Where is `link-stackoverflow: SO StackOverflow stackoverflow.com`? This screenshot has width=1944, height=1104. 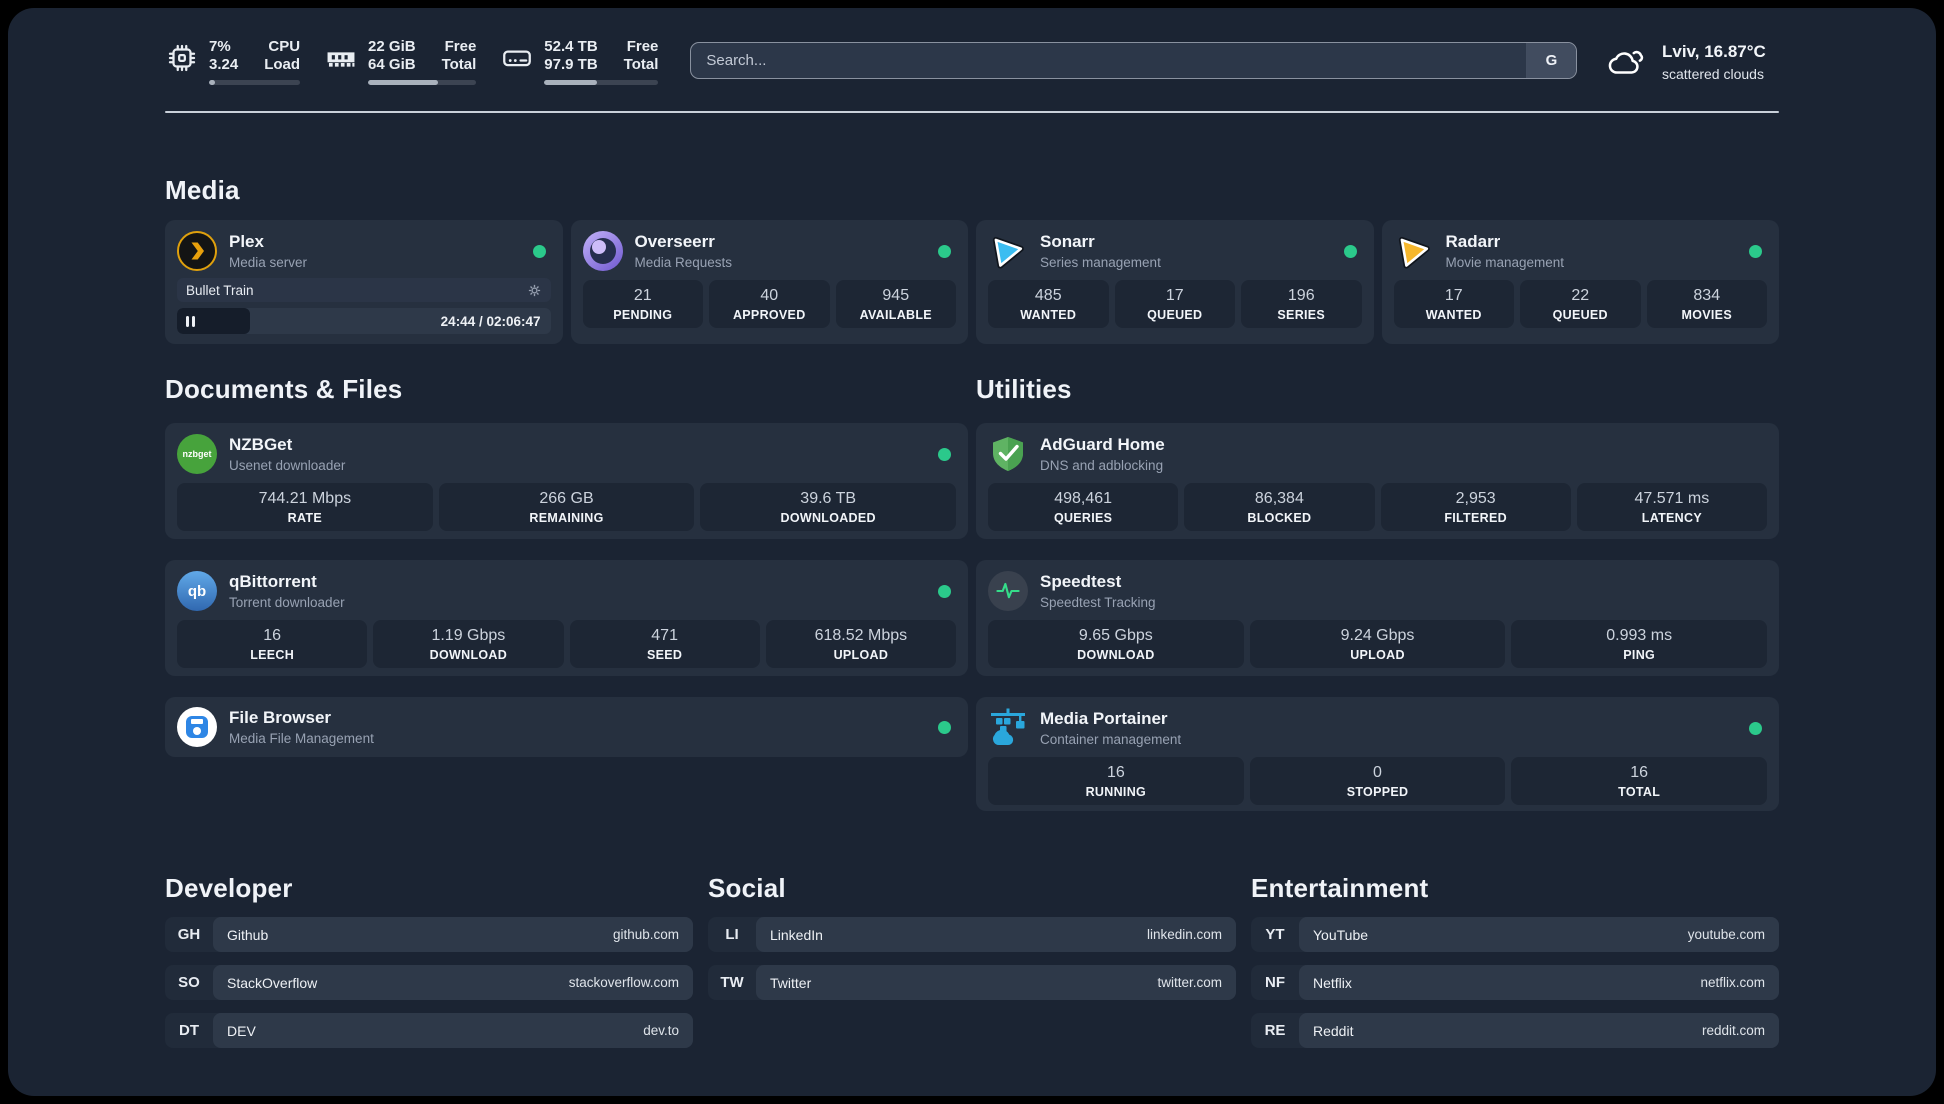
link-stackoverflow: SO StackOverflow stackoverflow.com is located at coordinates (429, 982).